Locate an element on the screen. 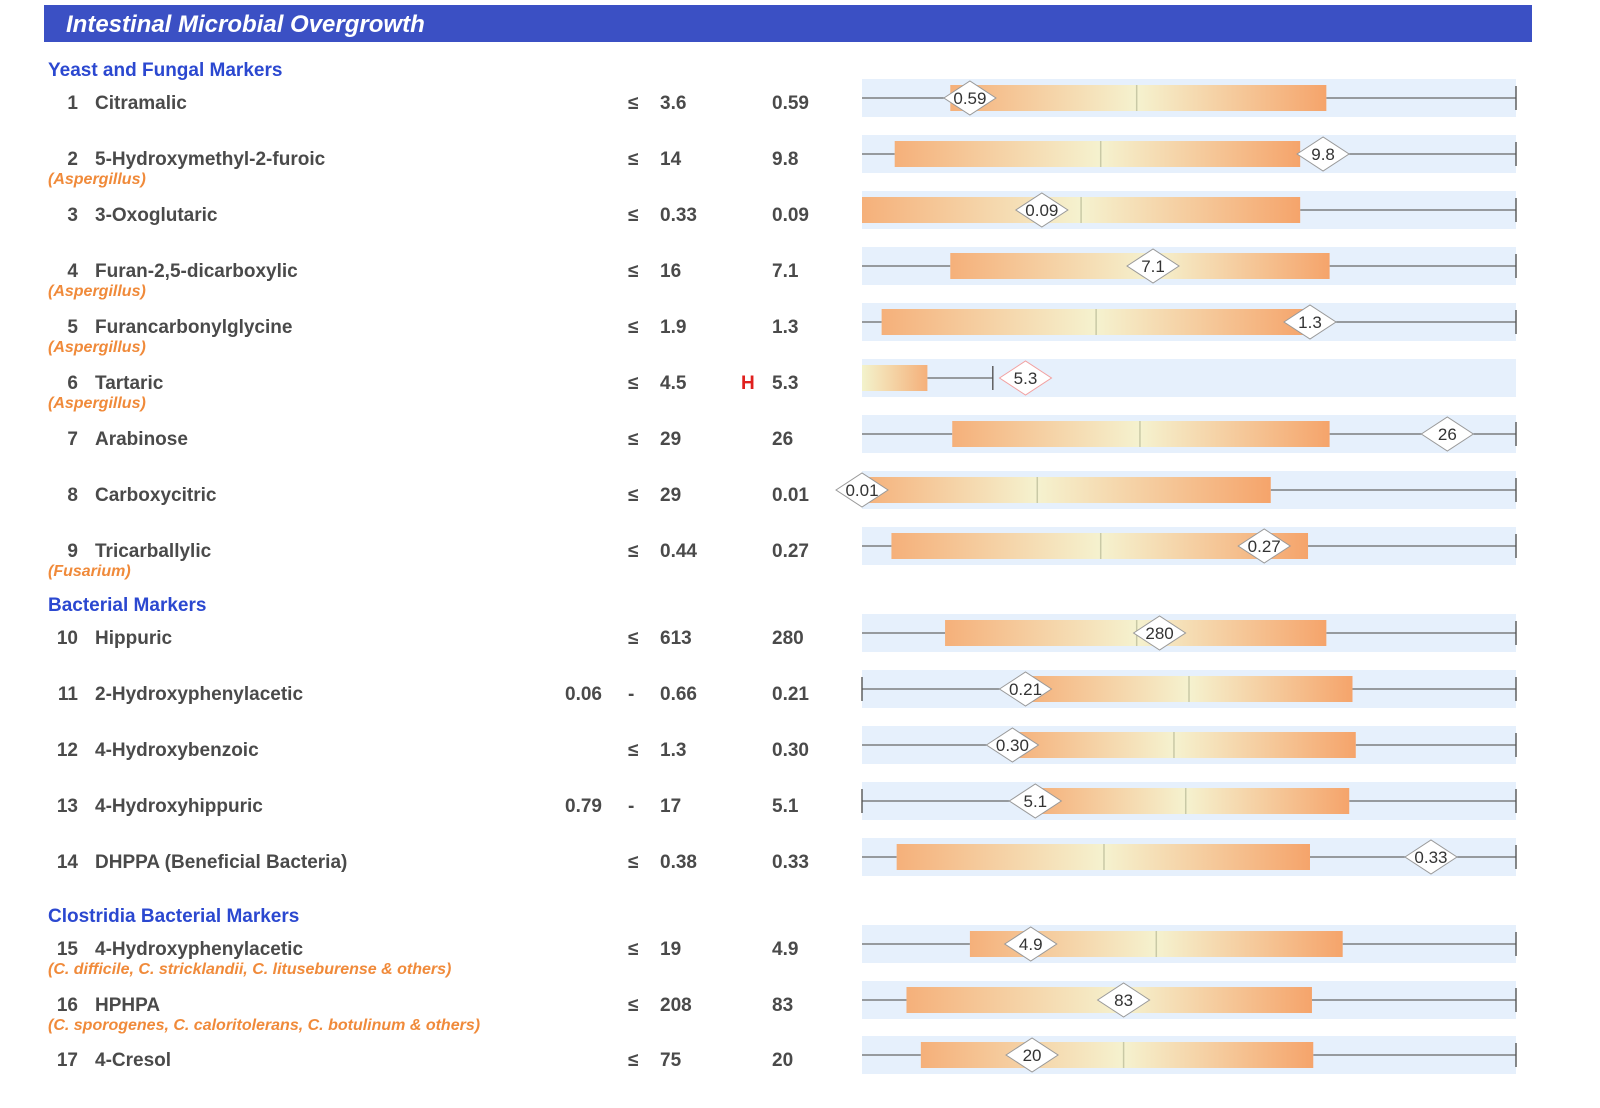 This screenshot has width=1600, height=1108. result-marker-label: 5.3 is located at coordinates (1026, 378).